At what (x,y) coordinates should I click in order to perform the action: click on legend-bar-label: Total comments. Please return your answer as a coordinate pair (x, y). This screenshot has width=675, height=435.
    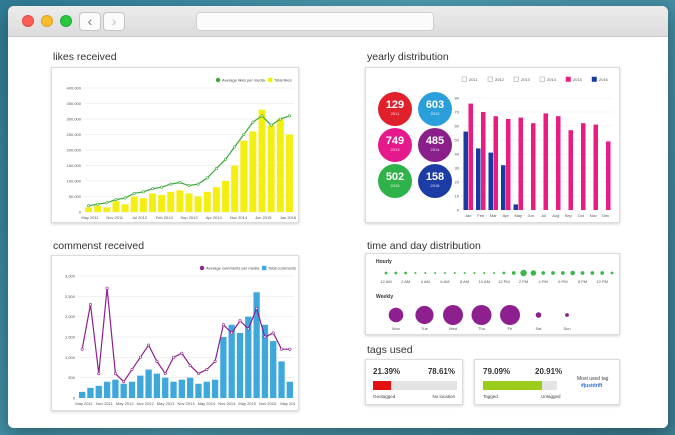
    Looking at the image, I should click on (282, 268).